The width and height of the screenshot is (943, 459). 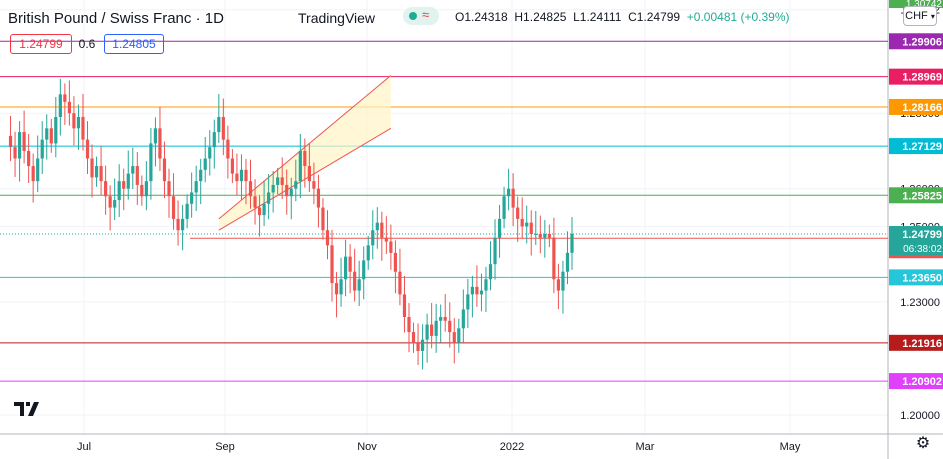 I want to click on y-tick-label: 1.23000, so click(x=920, y=303).